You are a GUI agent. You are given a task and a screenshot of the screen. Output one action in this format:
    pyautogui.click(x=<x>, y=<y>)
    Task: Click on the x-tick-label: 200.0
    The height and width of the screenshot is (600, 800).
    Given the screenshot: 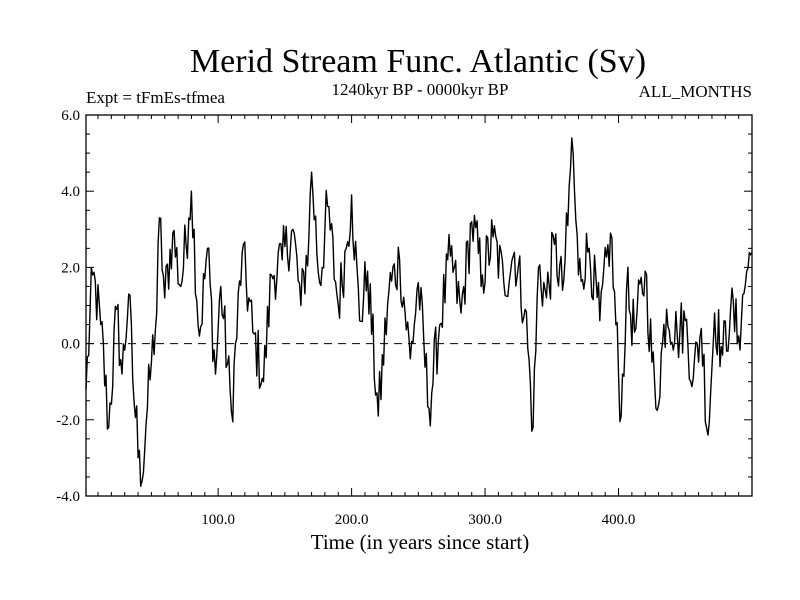 What is the action you would take?
    pyautogui.click(x=352, y=520)
    